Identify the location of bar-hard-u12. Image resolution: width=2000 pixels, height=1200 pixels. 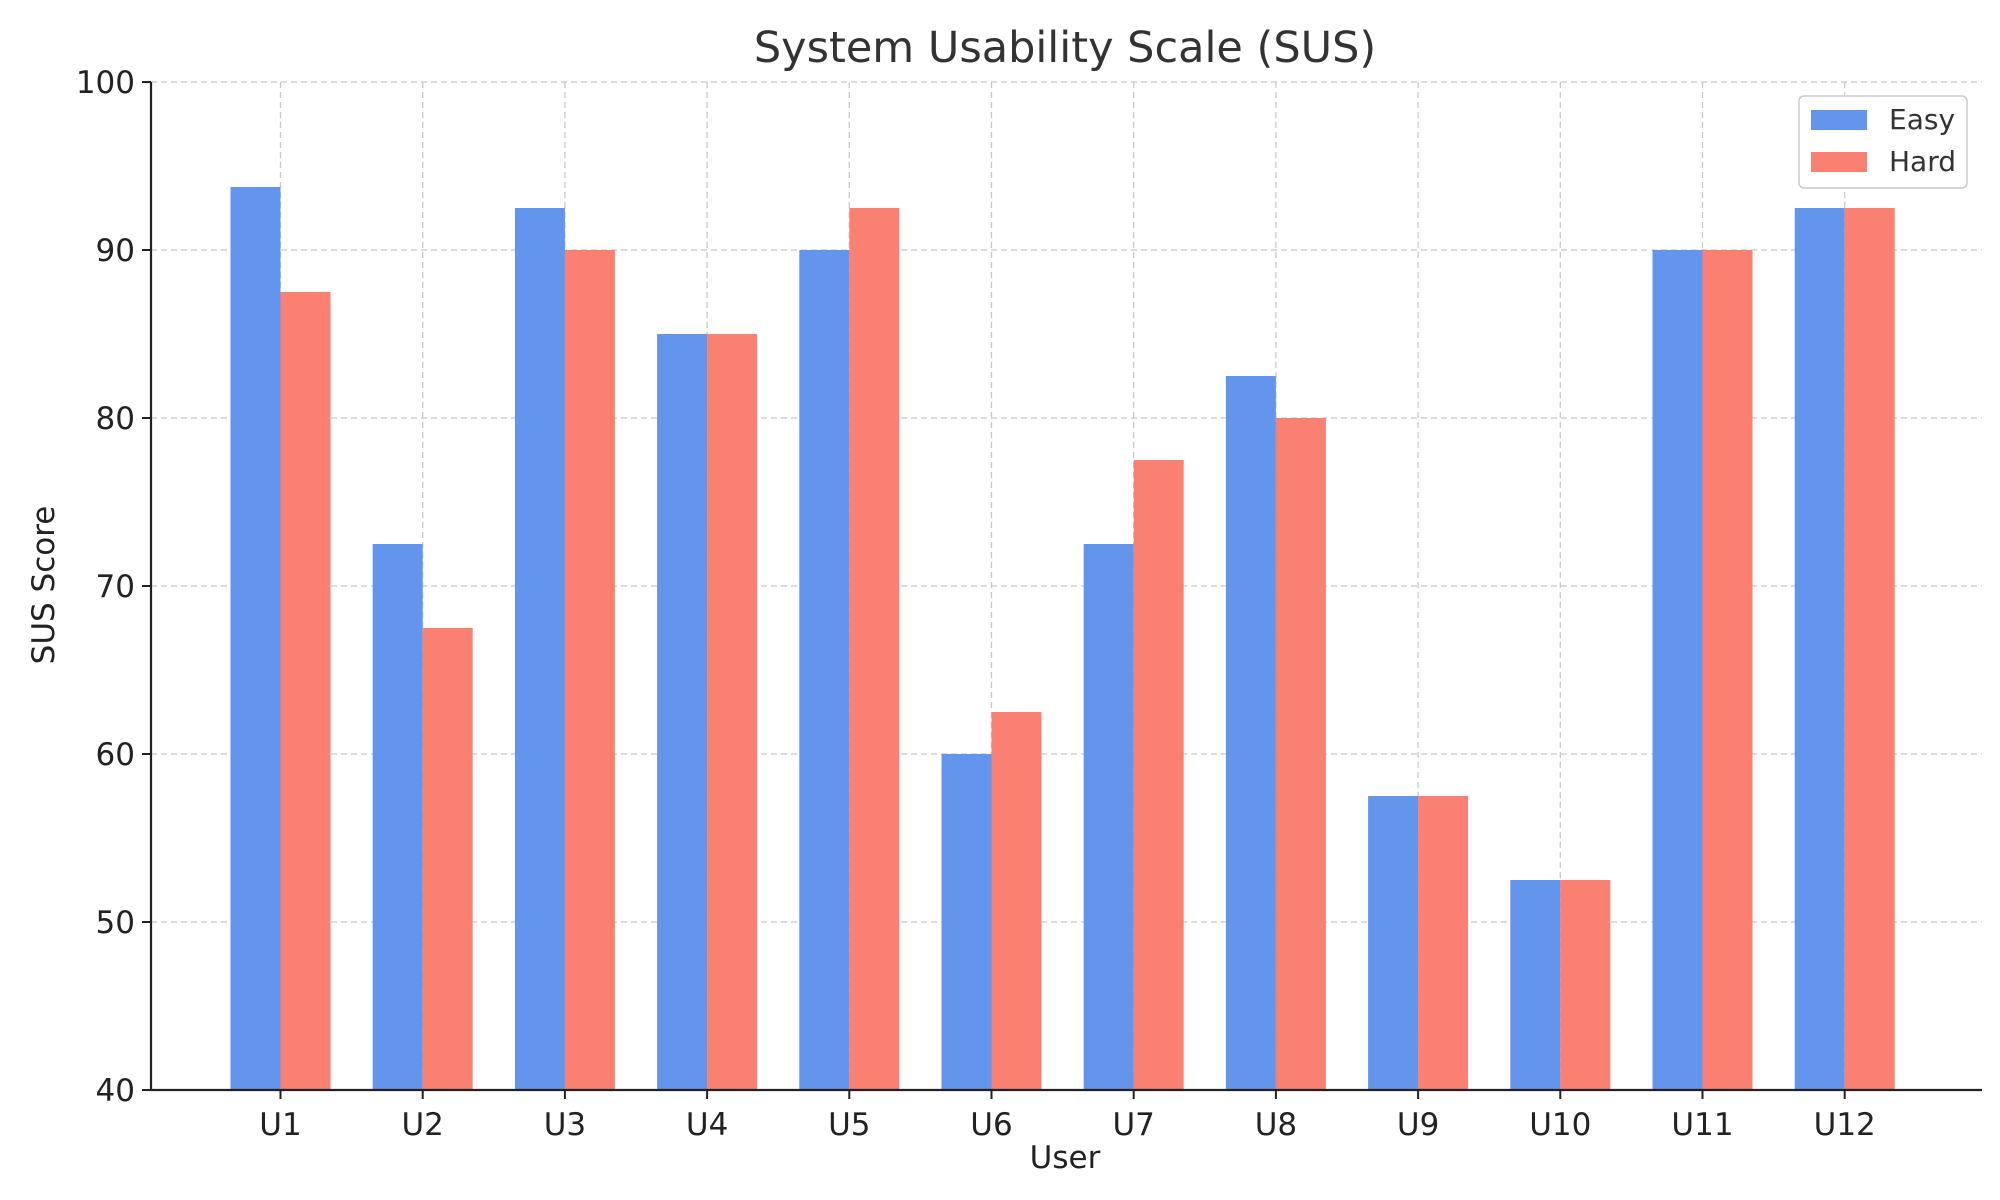
(1869, 649).